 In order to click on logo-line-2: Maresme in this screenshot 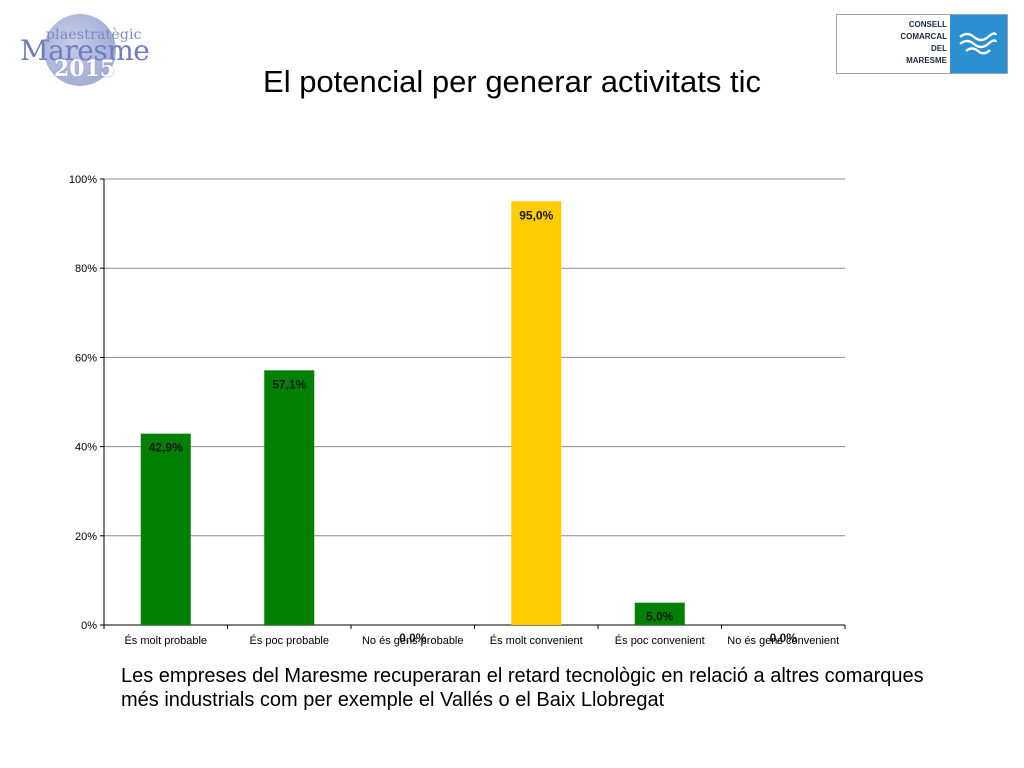, I will do `click(85, 50)`.